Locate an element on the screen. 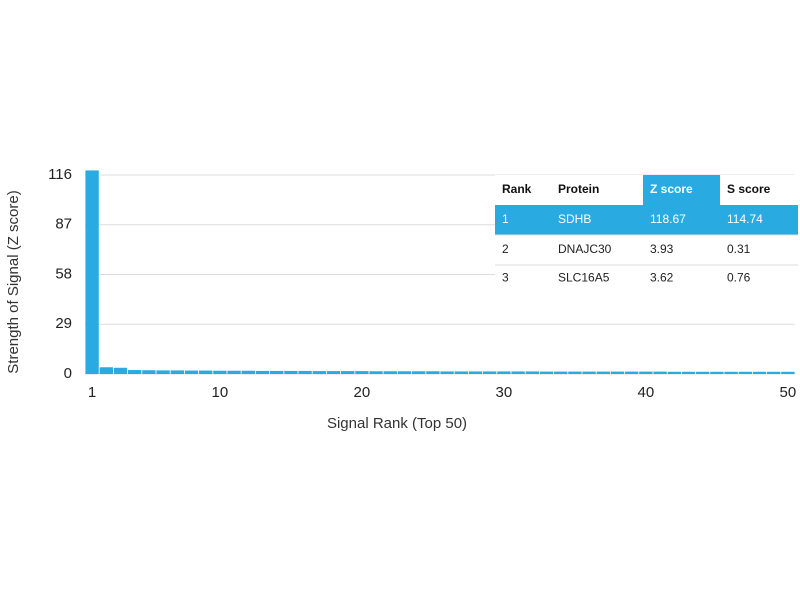 This screenshot has width=800, height=600. table-cell: SLC16A5 is located at coordinates (584, 278).